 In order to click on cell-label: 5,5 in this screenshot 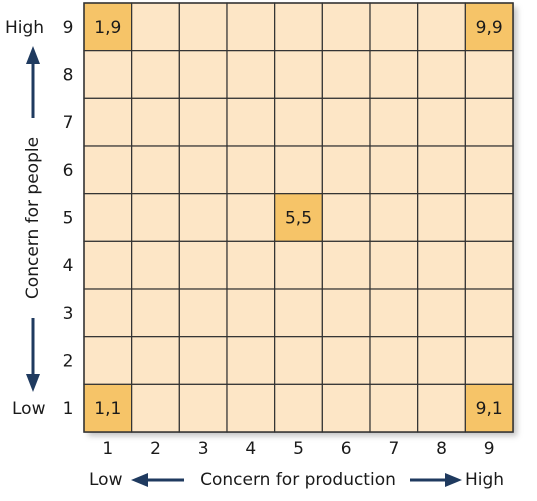, I will do `click(298, 219)`.